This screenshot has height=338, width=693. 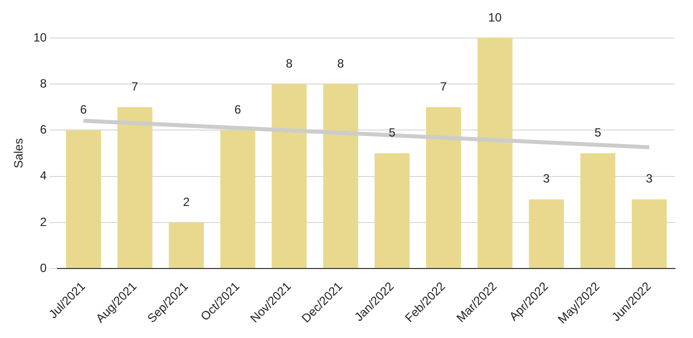 What do you see at coordinates (44, 83) in the screenshot?
I see `y-tick-label: 8` at bounding box center [44, 83].